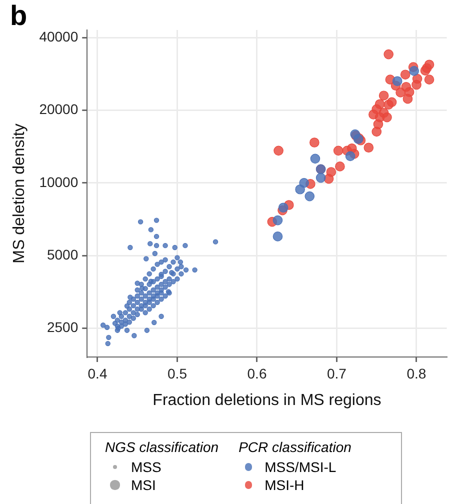 Image resolution: width=452 pixels, height=504 pixels. Describe the element at coordinates (146, 467) in the screenshot. I see `legend-label: MSS` at that location.